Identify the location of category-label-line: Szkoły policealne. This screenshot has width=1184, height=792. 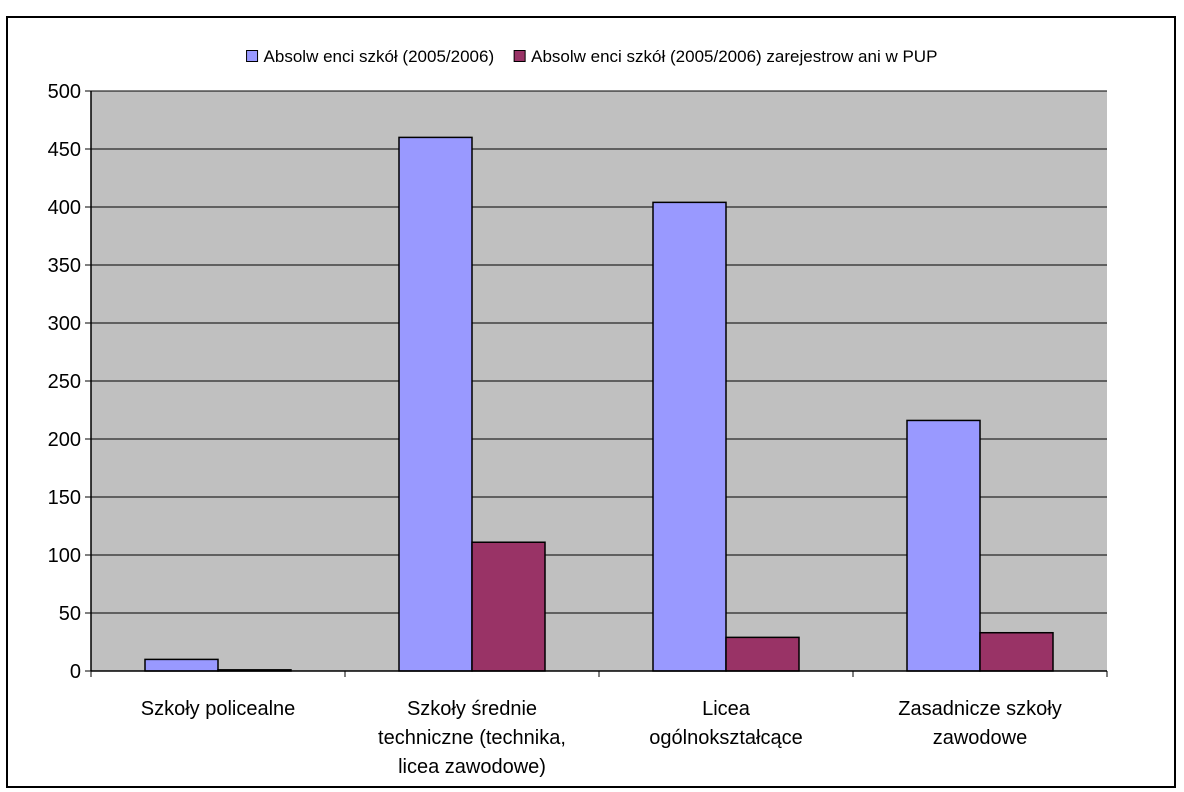
(218, 709).